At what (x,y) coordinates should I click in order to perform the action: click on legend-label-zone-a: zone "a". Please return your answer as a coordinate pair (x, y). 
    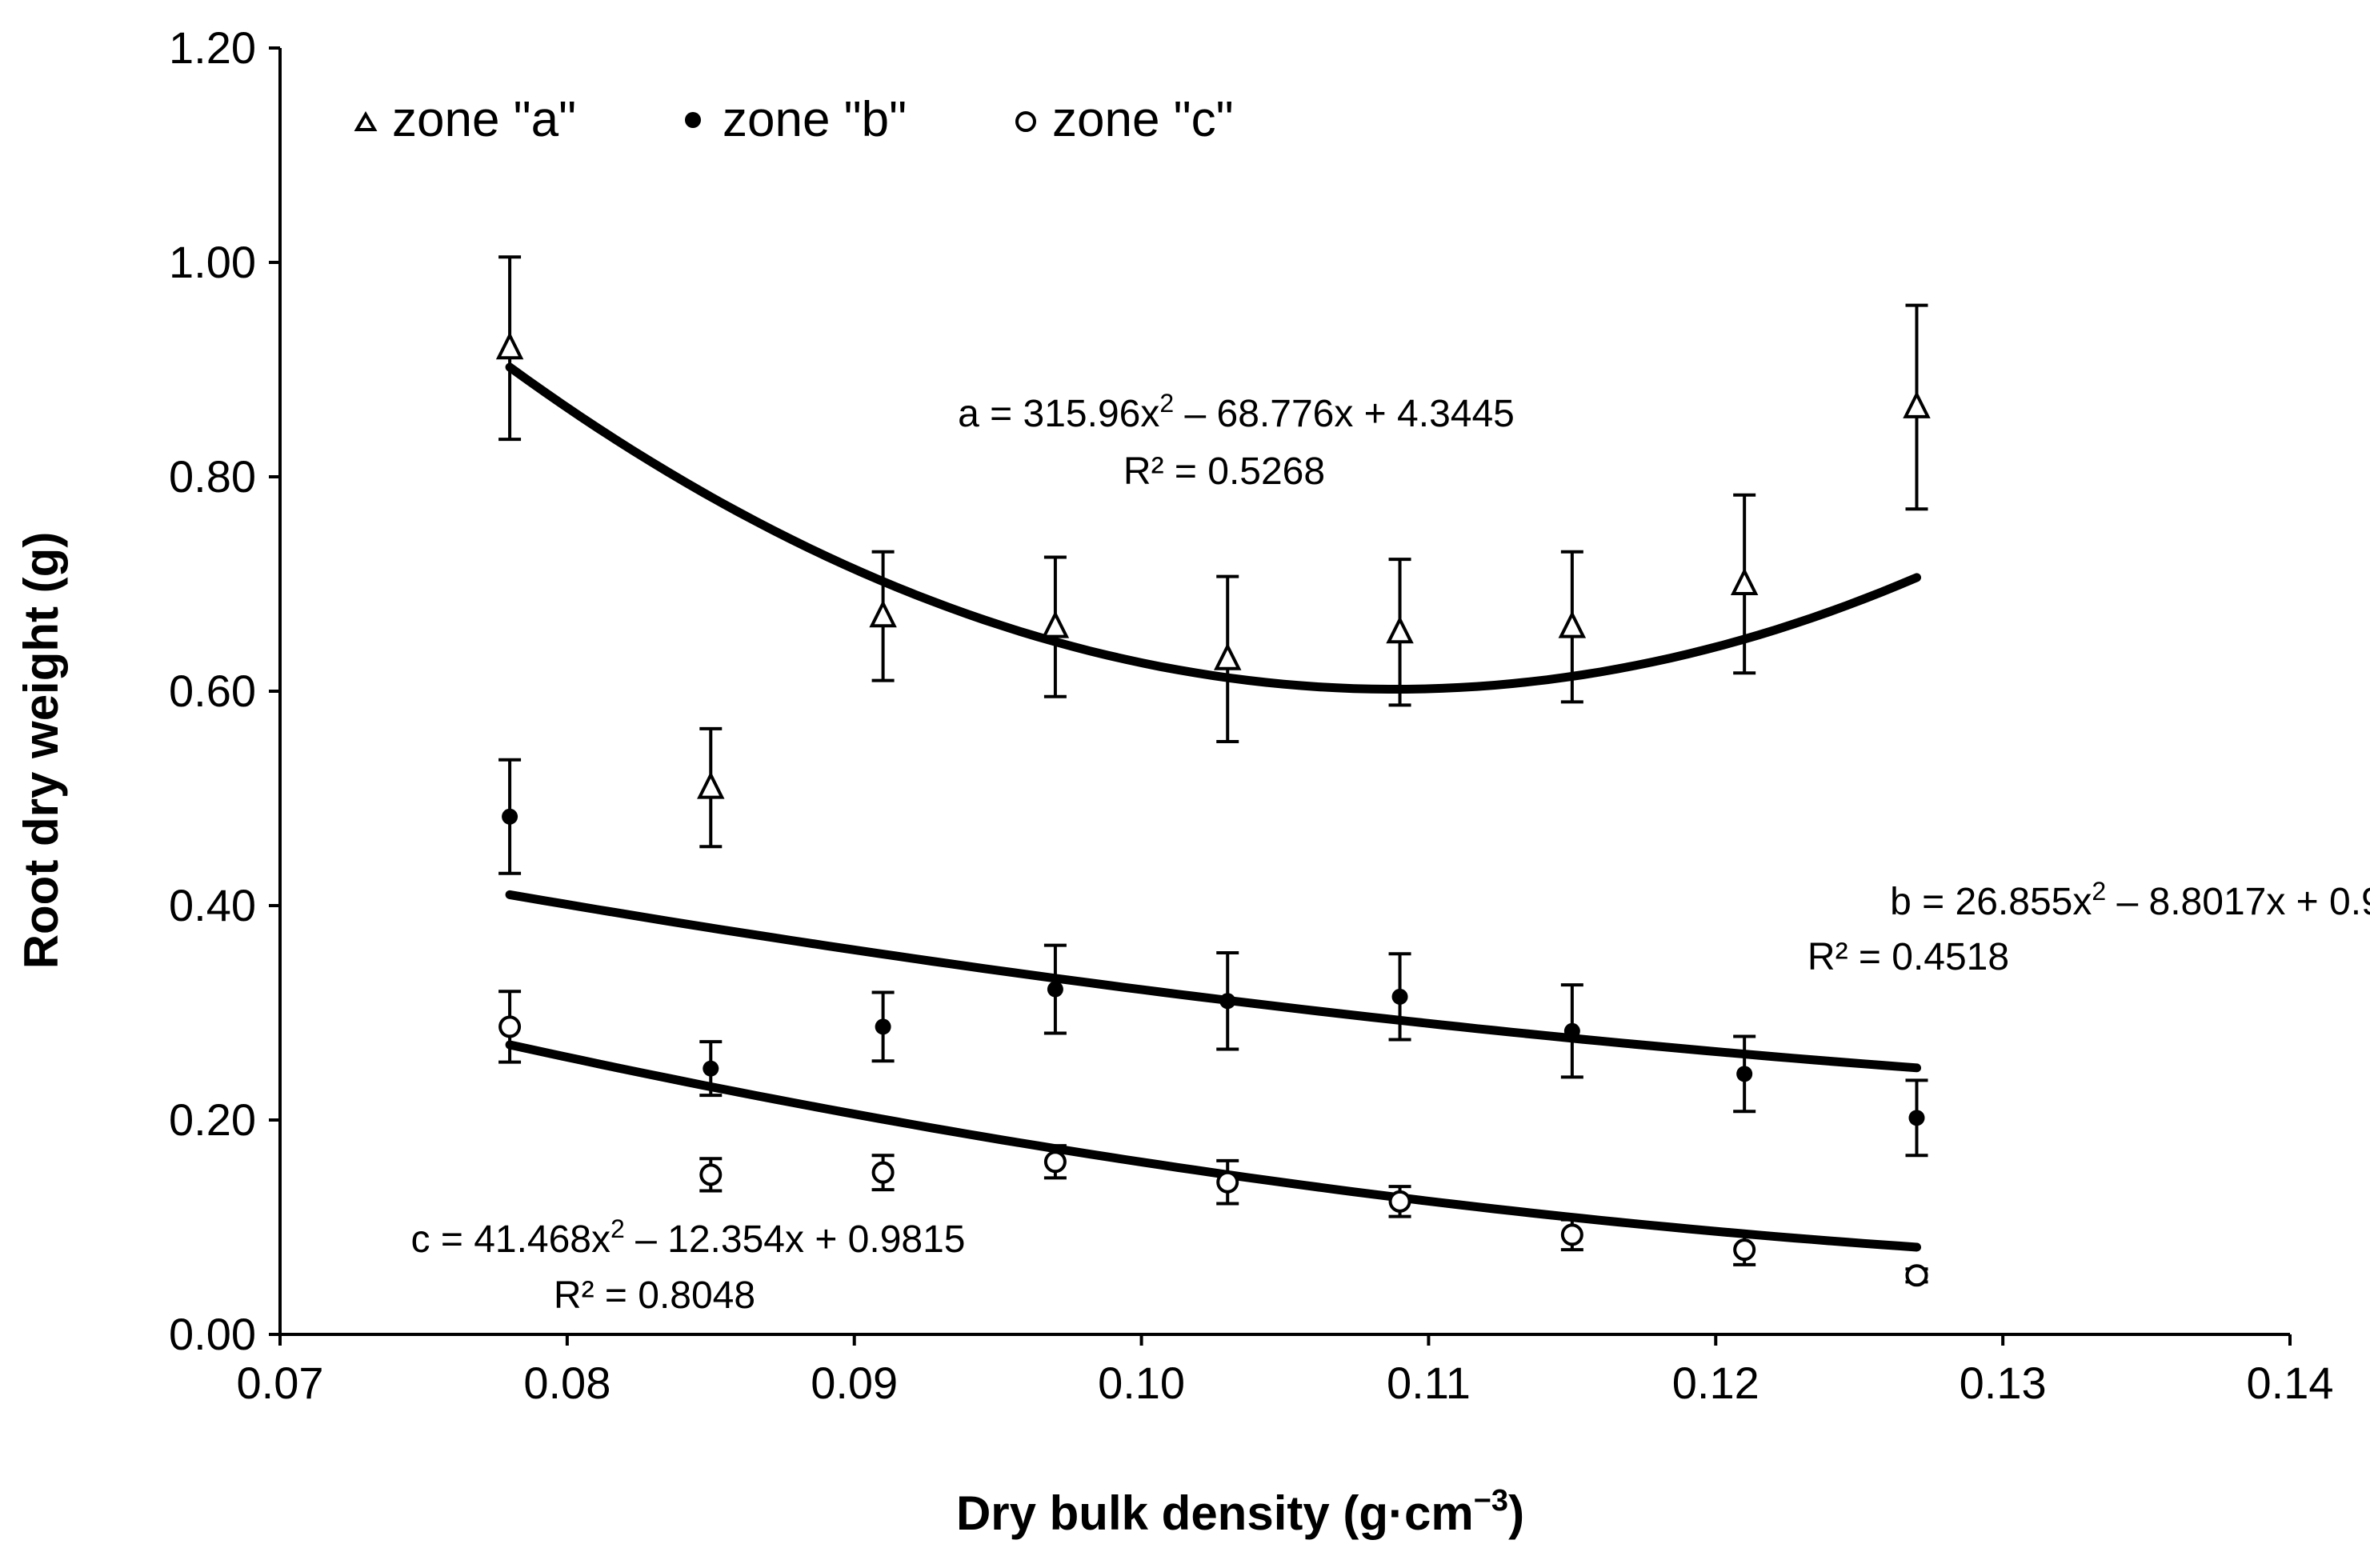
    Looking at the image, I should click on (484, 119).